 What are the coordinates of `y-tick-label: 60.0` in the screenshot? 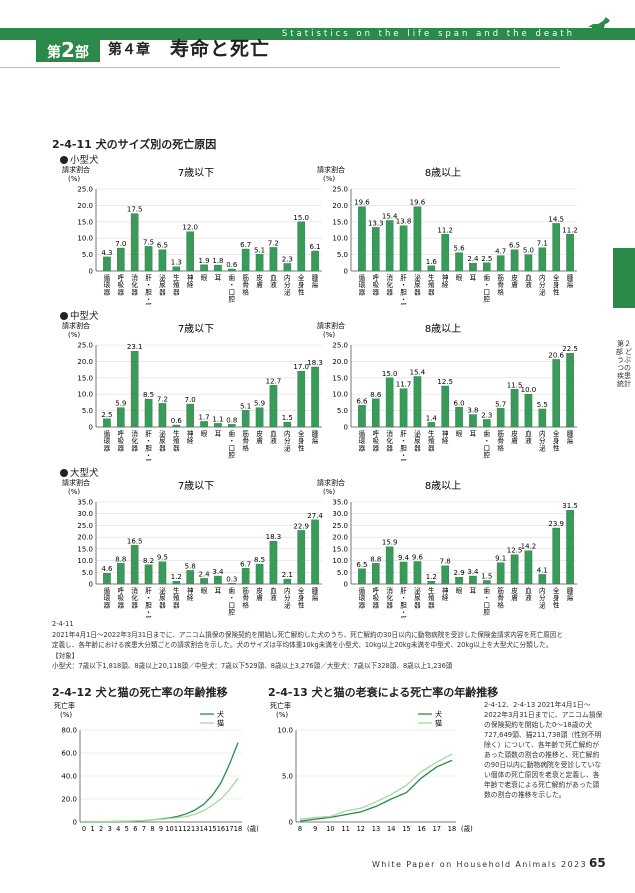 It's located at (69, 754).